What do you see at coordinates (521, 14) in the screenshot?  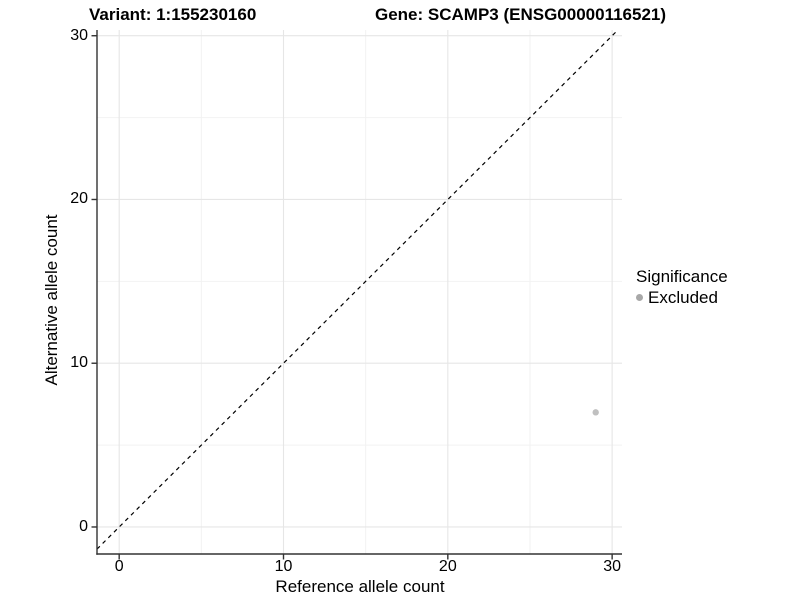 I see `plot-title-gene: Gene: SCAMP3 (ENSG00000116521)` at bounding box center [521, 14].